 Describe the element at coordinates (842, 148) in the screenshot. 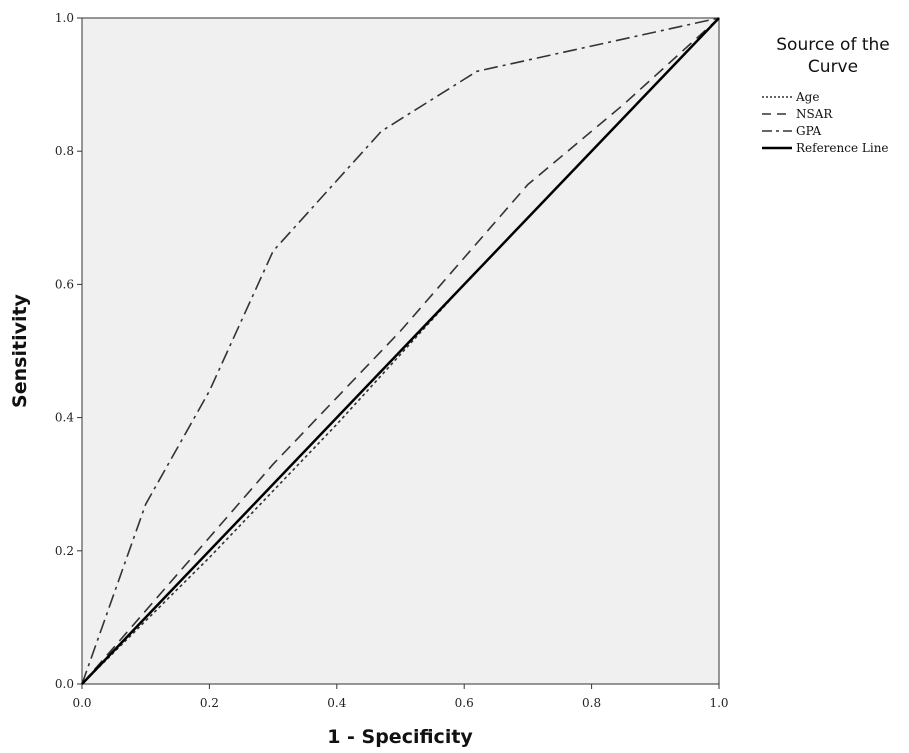

I see `legend-label: Reference Line` at that location.